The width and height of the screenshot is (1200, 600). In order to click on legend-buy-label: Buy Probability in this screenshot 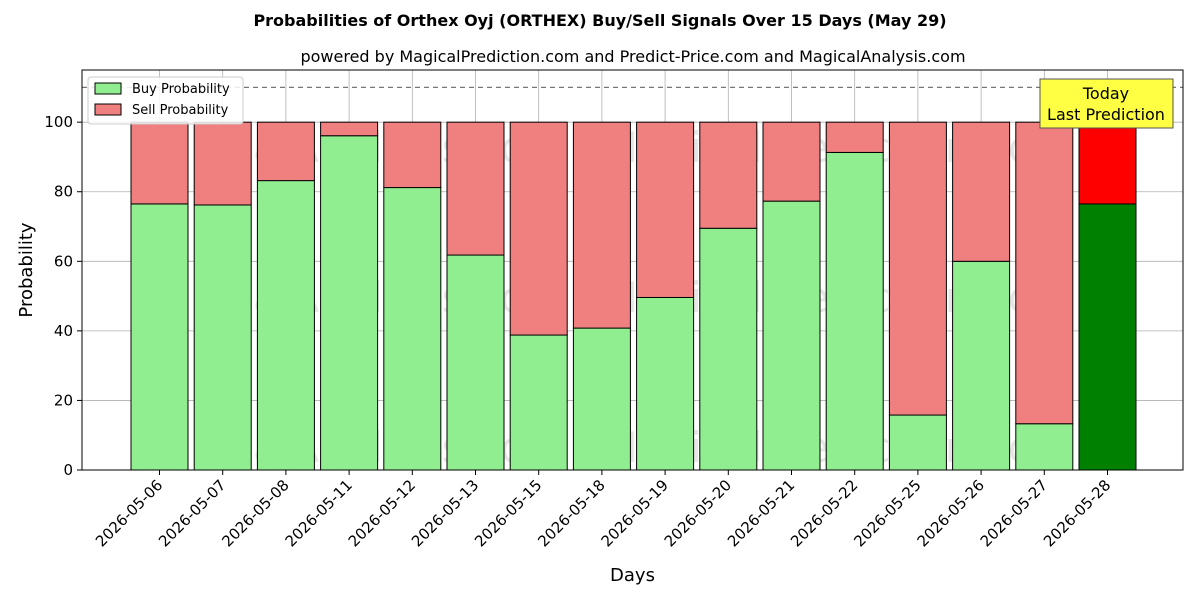, I will do `click(181, 89)`.